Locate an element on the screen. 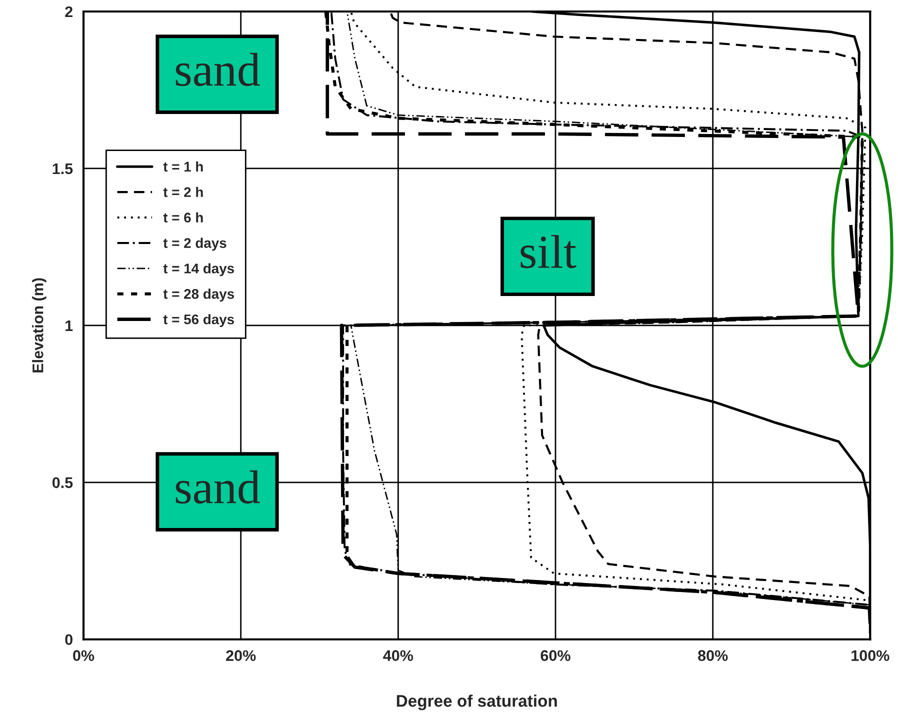  legend-label: t = 56 days is located at coordinates (198, 321).